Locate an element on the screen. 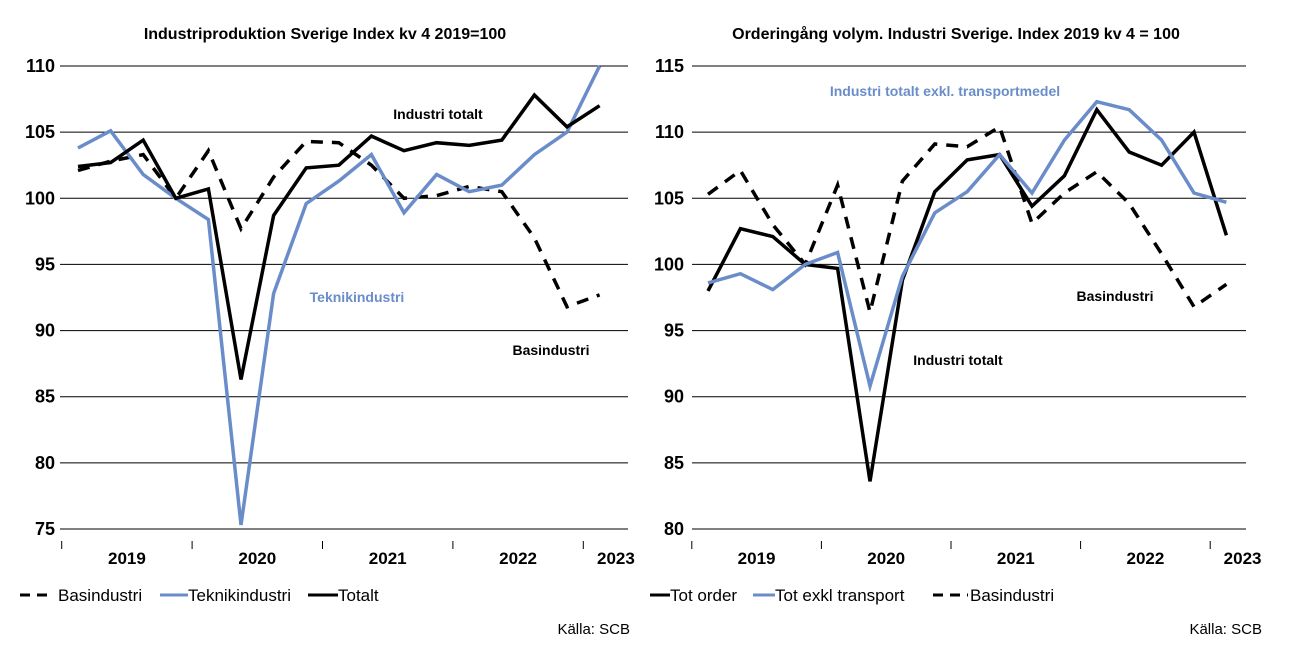  legend-label: Teknikindustri is located at coordinates (239, 595).